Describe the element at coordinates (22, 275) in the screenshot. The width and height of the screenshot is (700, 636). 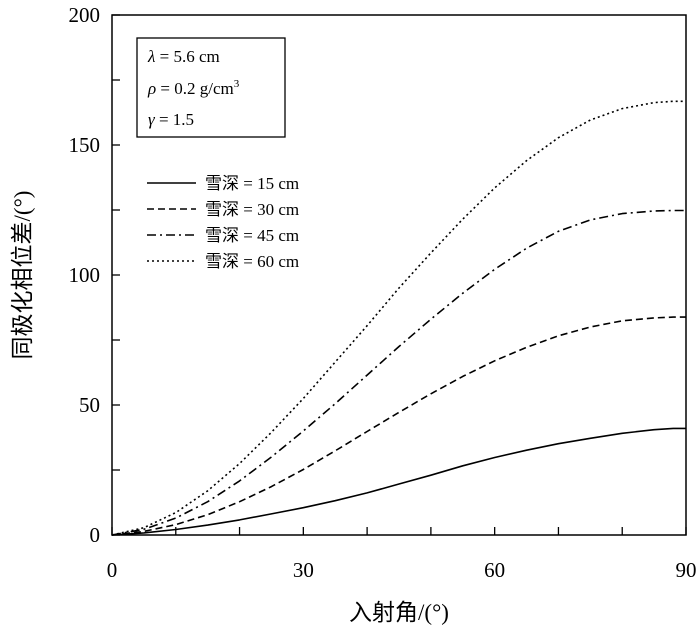
I see `y-axis-title: 同极化相位差/(°)` at that location.